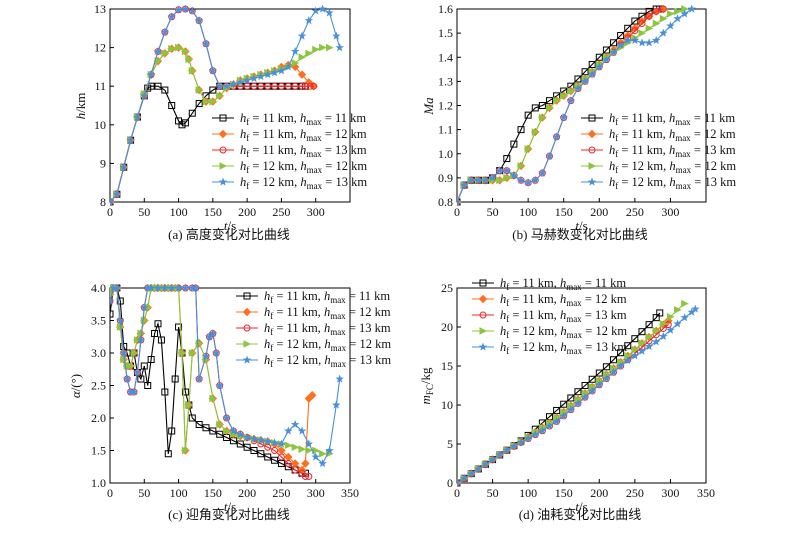 This screenshot has height=536, width=800. I want to click on y-tick-label: 25, so click(447, 288).